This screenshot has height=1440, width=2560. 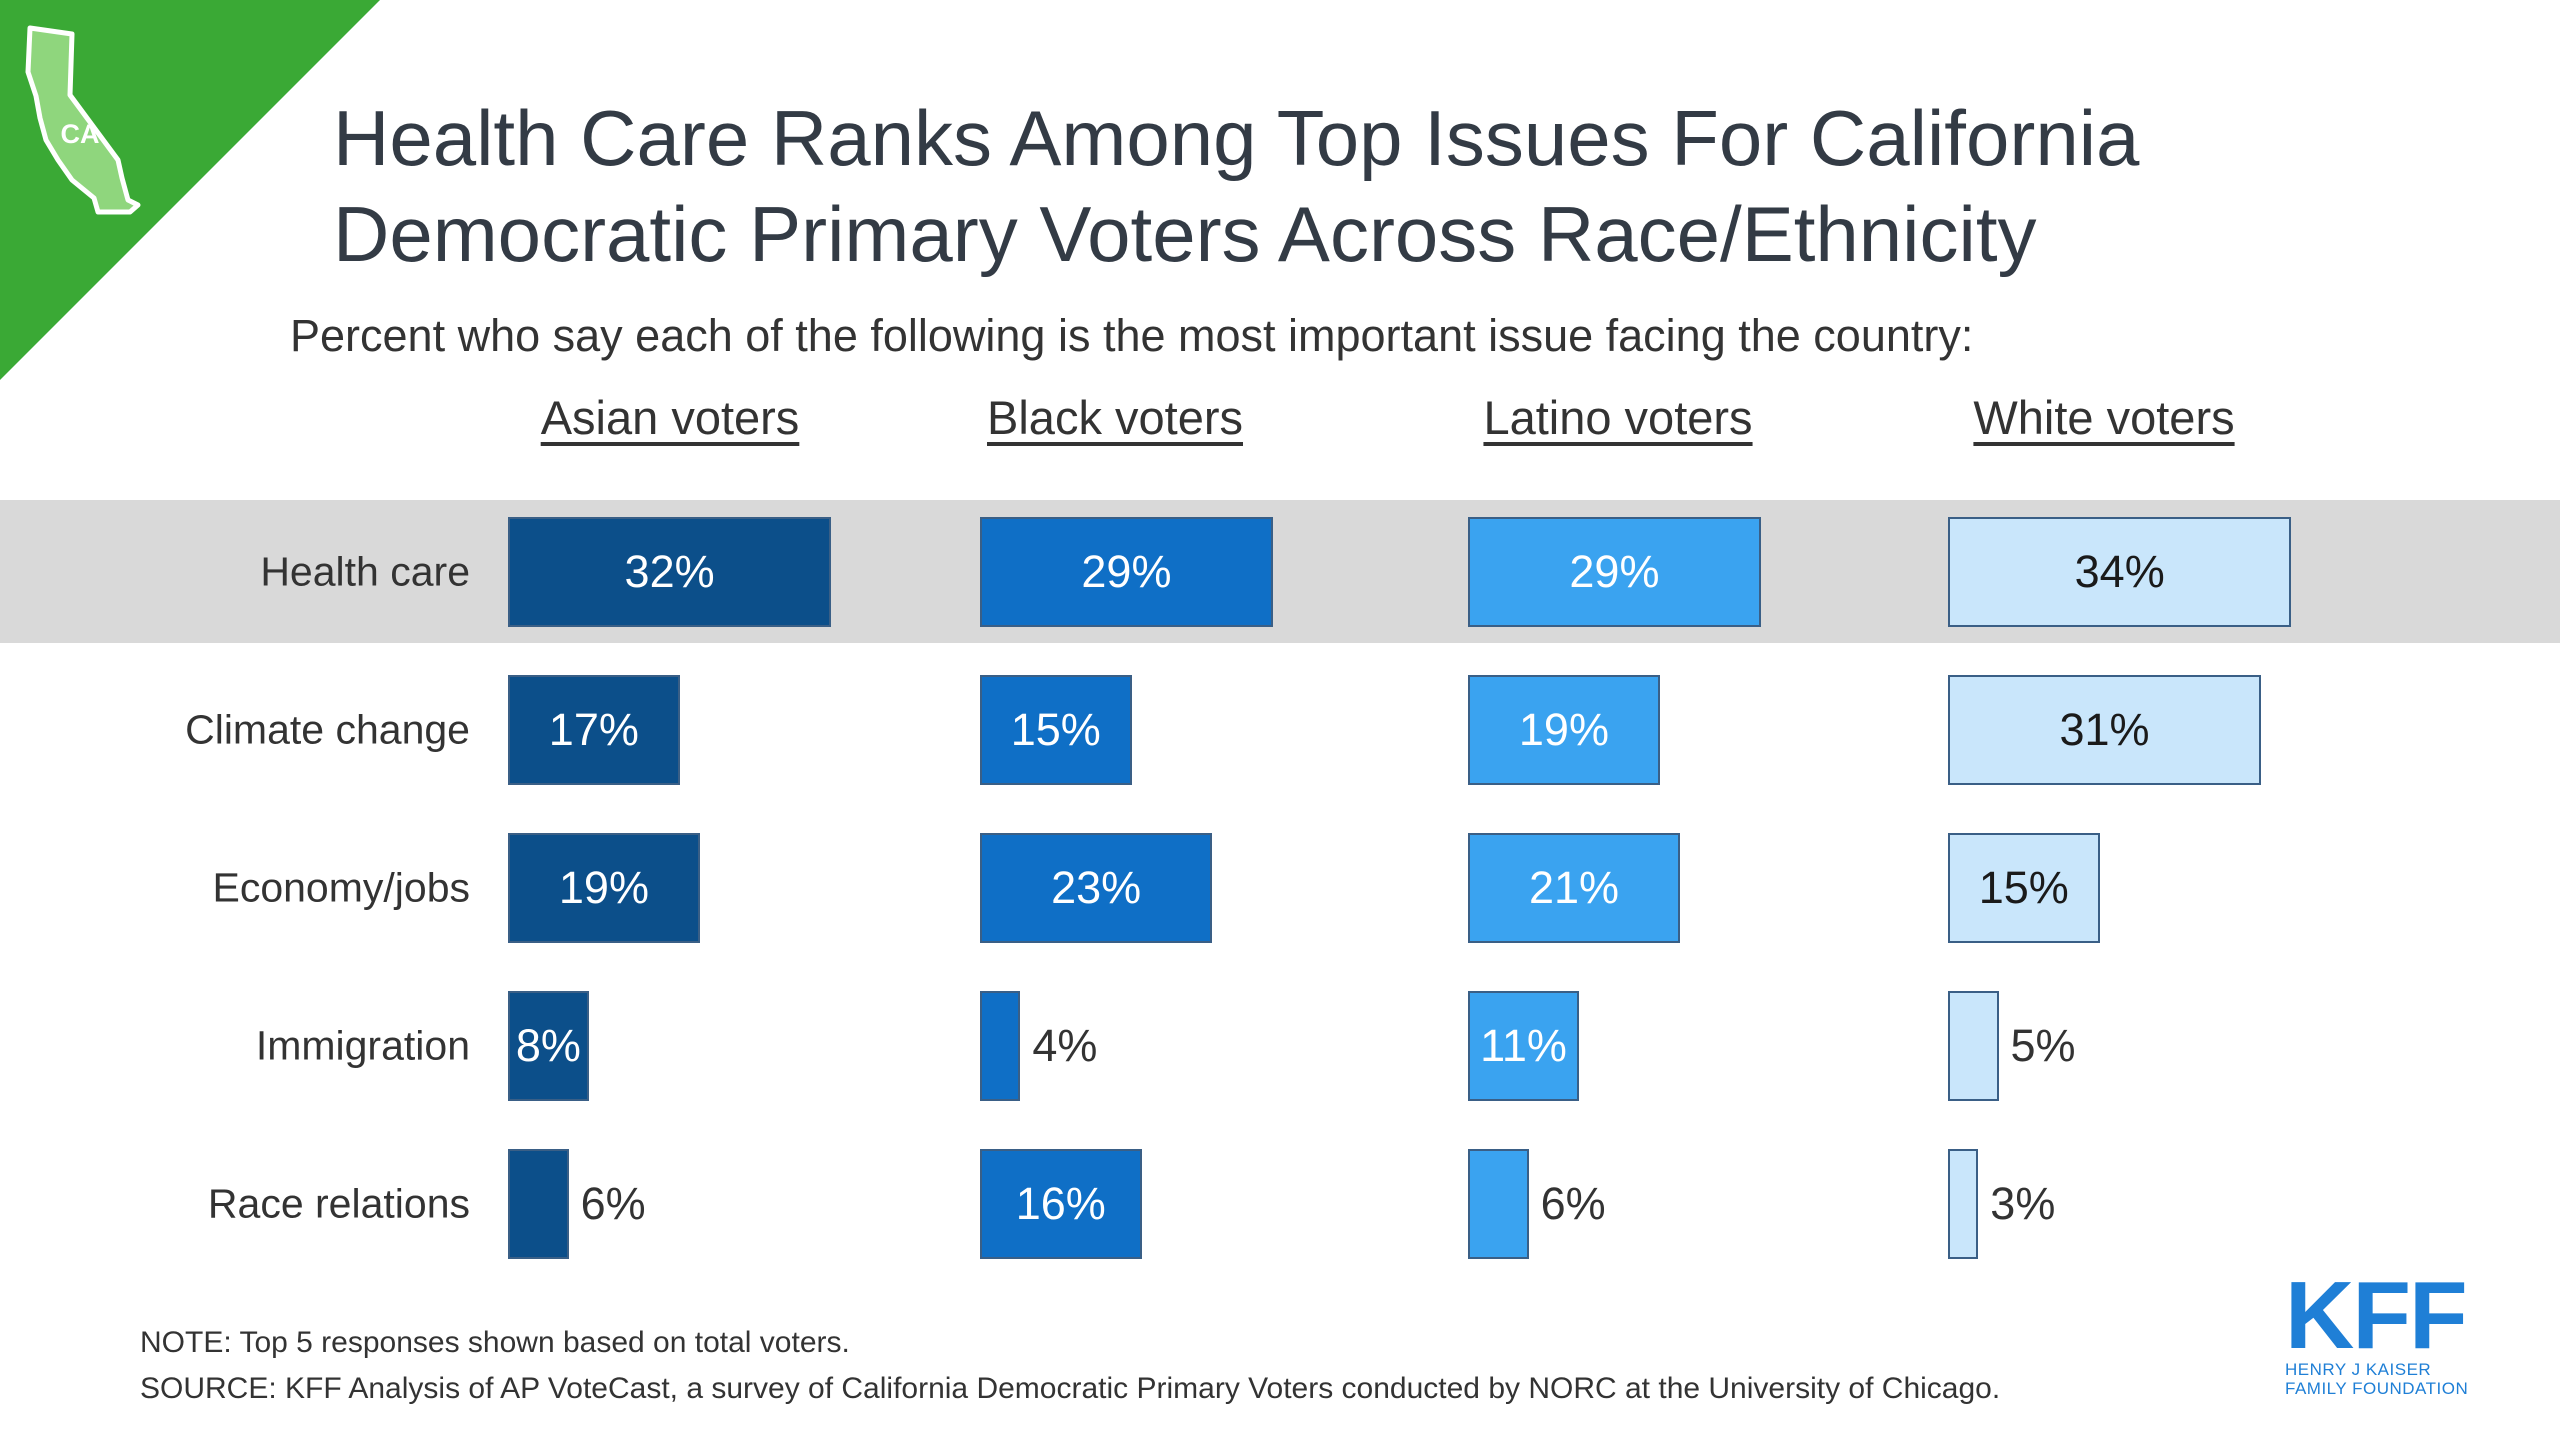 I want to click on state-badge-label: CA, so click(x=80, y=134).